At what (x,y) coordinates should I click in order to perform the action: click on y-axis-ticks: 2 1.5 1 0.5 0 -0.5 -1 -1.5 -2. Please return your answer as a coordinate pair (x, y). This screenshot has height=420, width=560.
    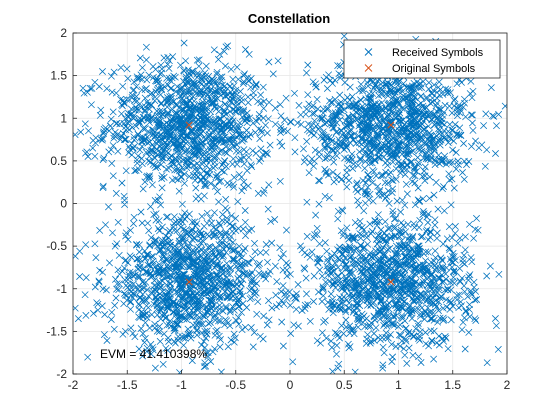
    Looking at the image, I should click on (61, 203).